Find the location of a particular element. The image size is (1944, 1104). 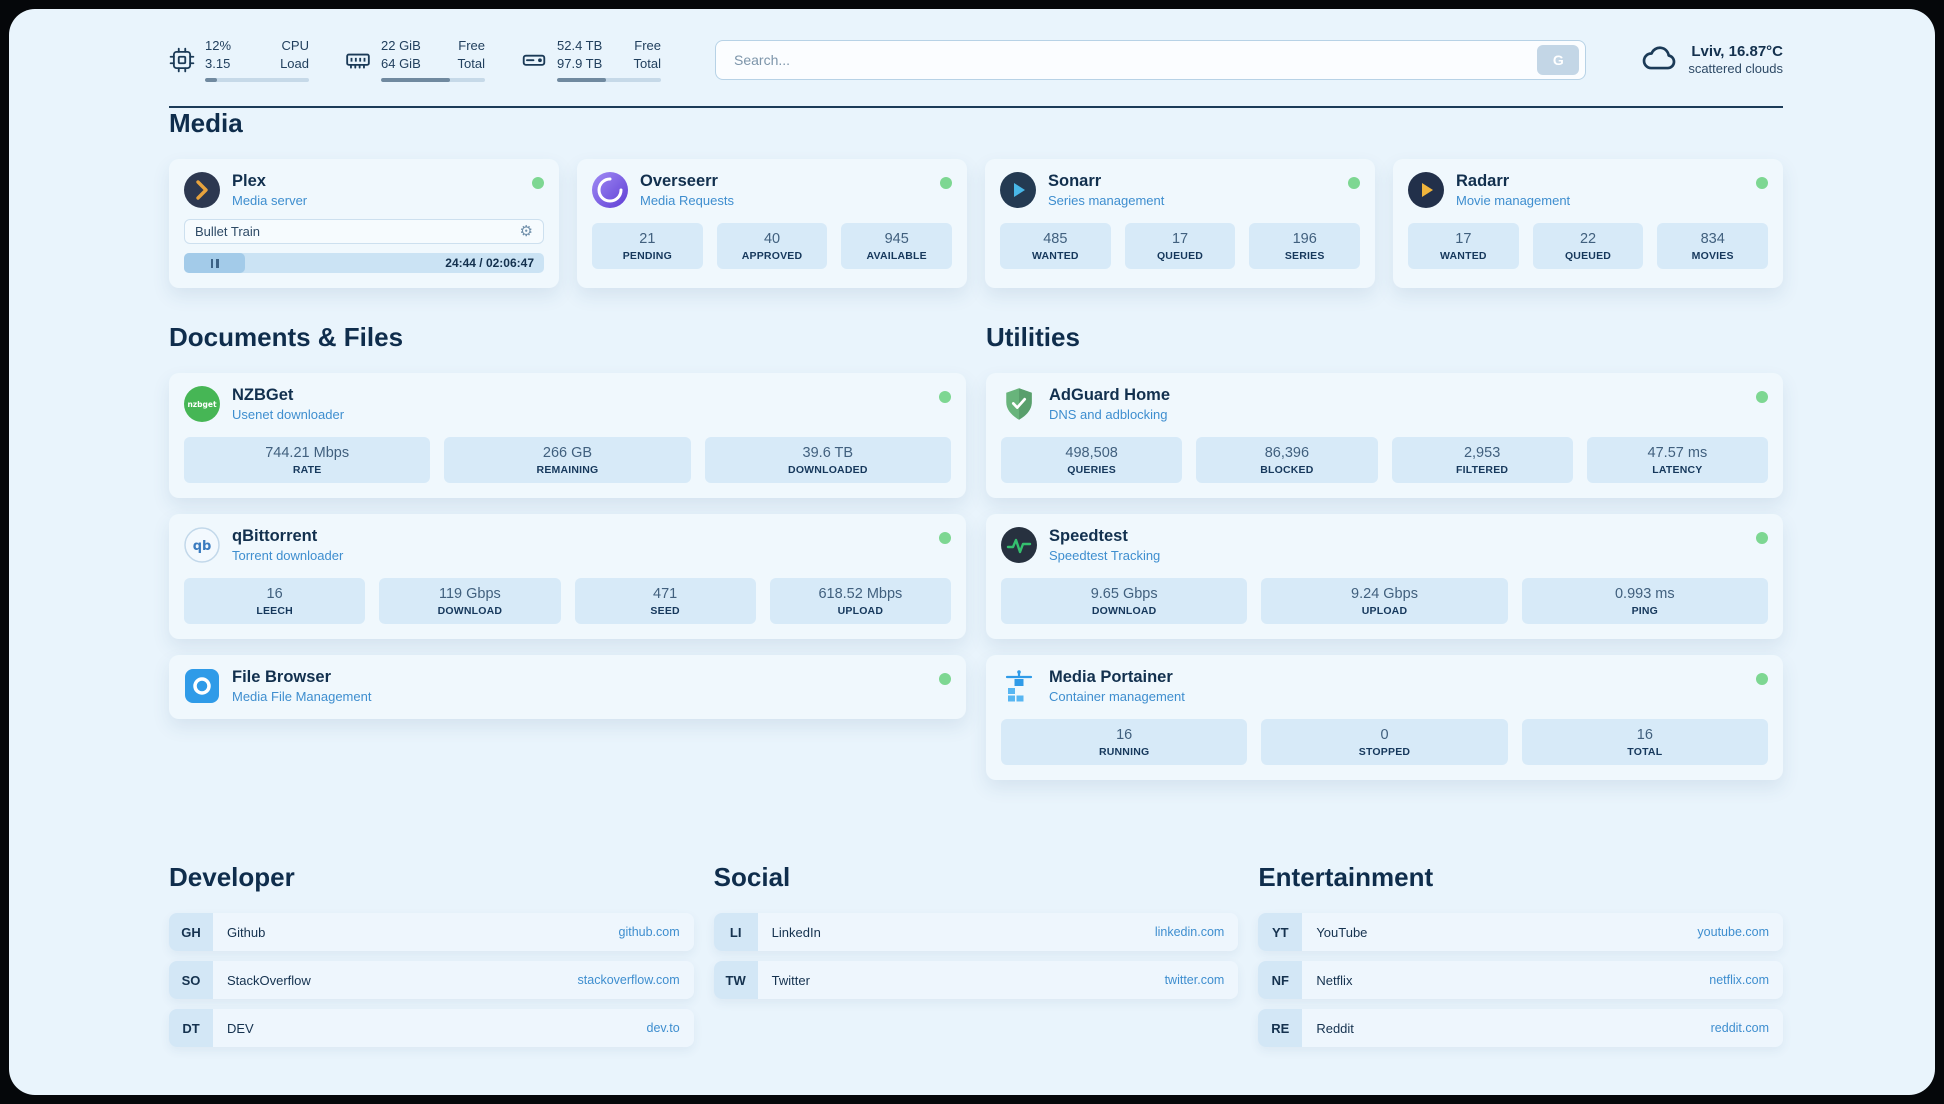

stat-box: 16 TOTAL is located at coordinates (1644, 742).